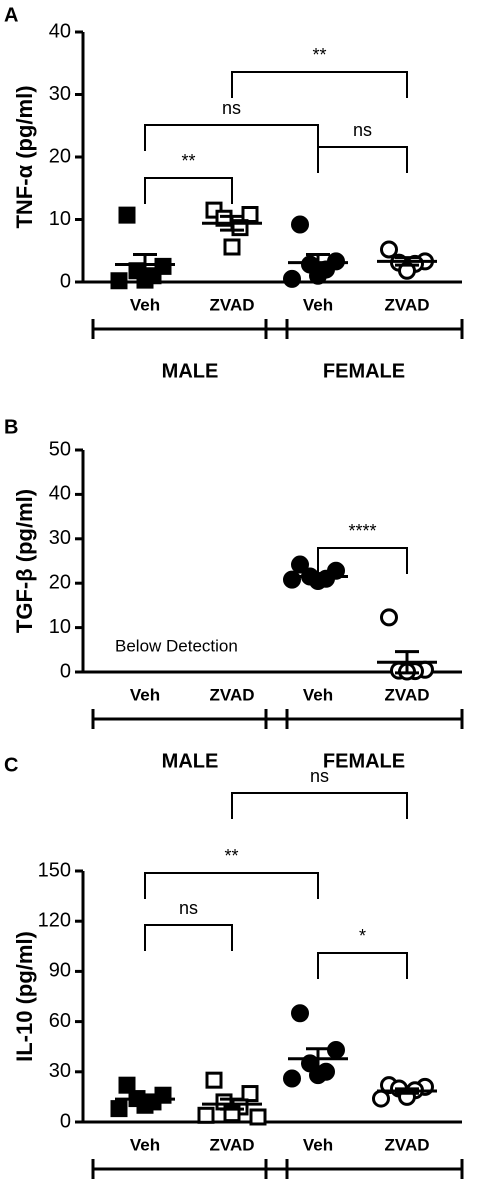 This screenshot has height=1202, width=477. Describe the element at coordinates (60, 449) in the screenshot. I see `y-tick-label: 50` at that location.